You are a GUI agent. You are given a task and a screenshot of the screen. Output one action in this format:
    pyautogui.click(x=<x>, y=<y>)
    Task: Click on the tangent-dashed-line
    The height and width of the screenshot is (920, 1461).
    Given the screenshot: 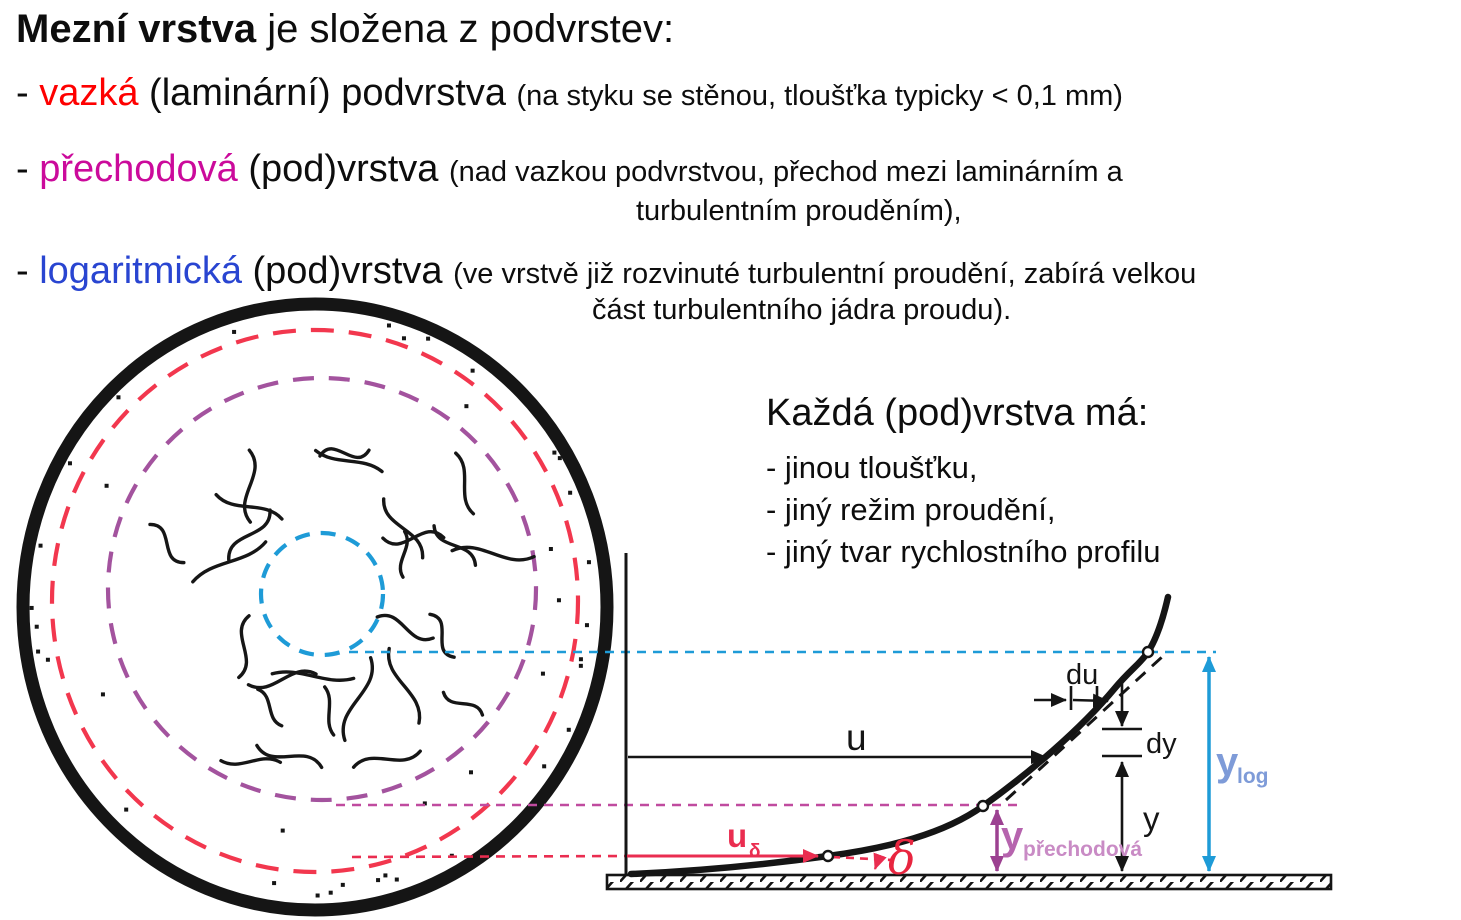 What is the action you would take?
    pyautogui.click(x=1084, y=728)
    